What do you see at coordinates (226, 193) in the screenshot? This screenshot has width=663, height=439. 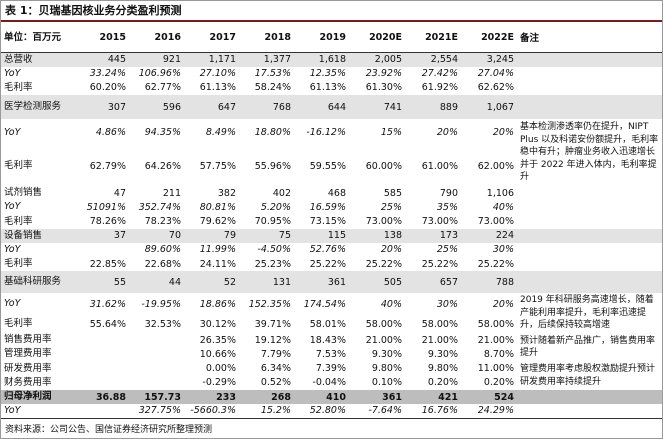 I see `cell-value: 382` at bounding box center [226, 193].